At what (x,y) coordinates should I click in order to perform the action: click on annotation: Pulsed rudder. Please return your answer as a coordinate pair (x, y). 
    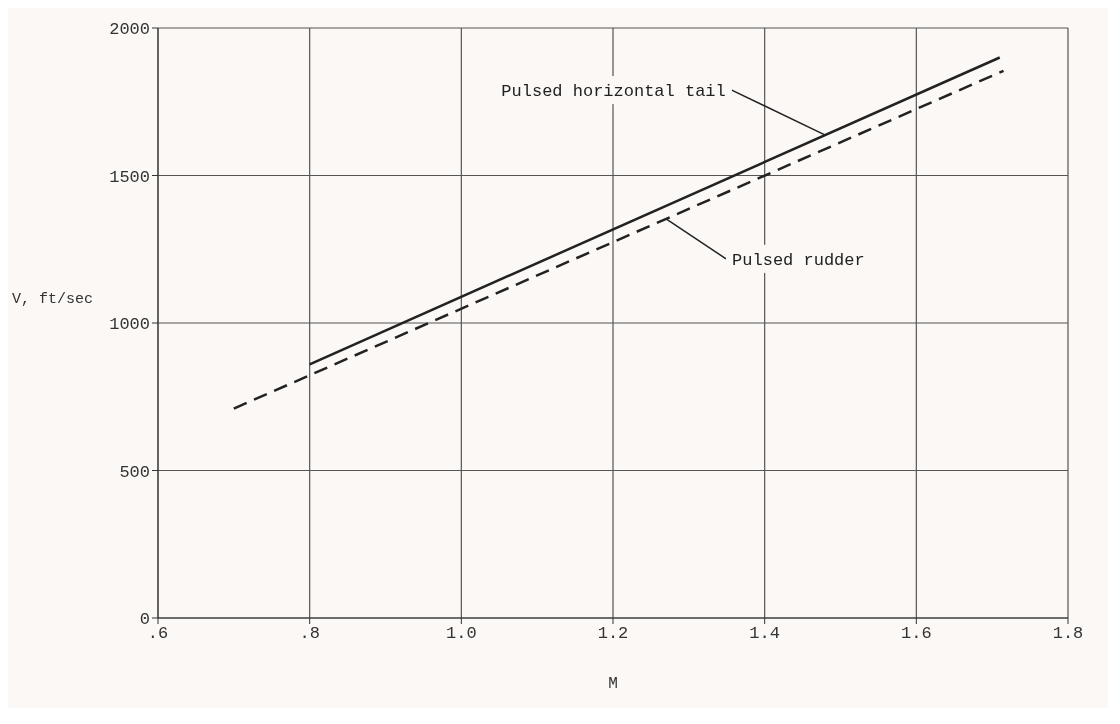
    Looking at the image, I should click on (798, 260).